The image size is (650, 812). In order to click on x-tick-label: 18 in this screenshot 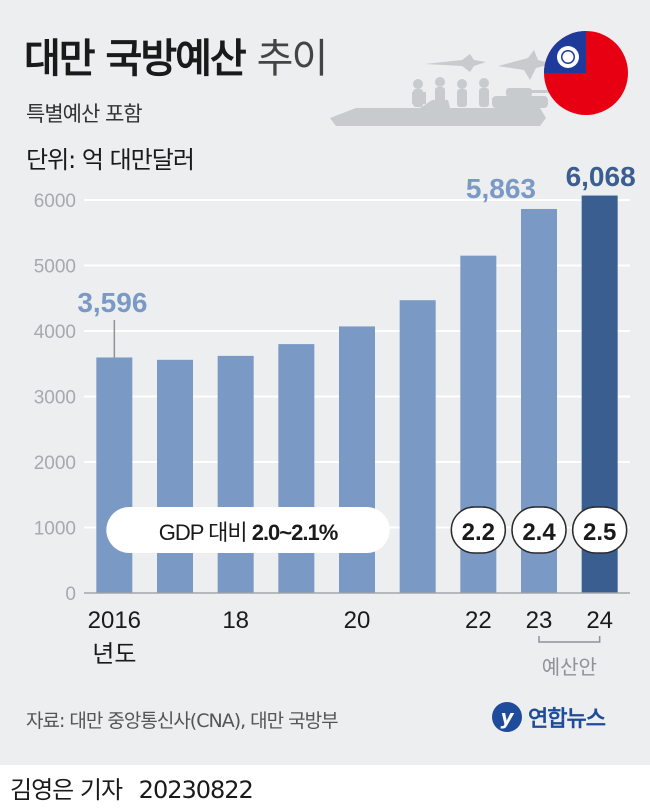, I will do `click(235, 620)`.